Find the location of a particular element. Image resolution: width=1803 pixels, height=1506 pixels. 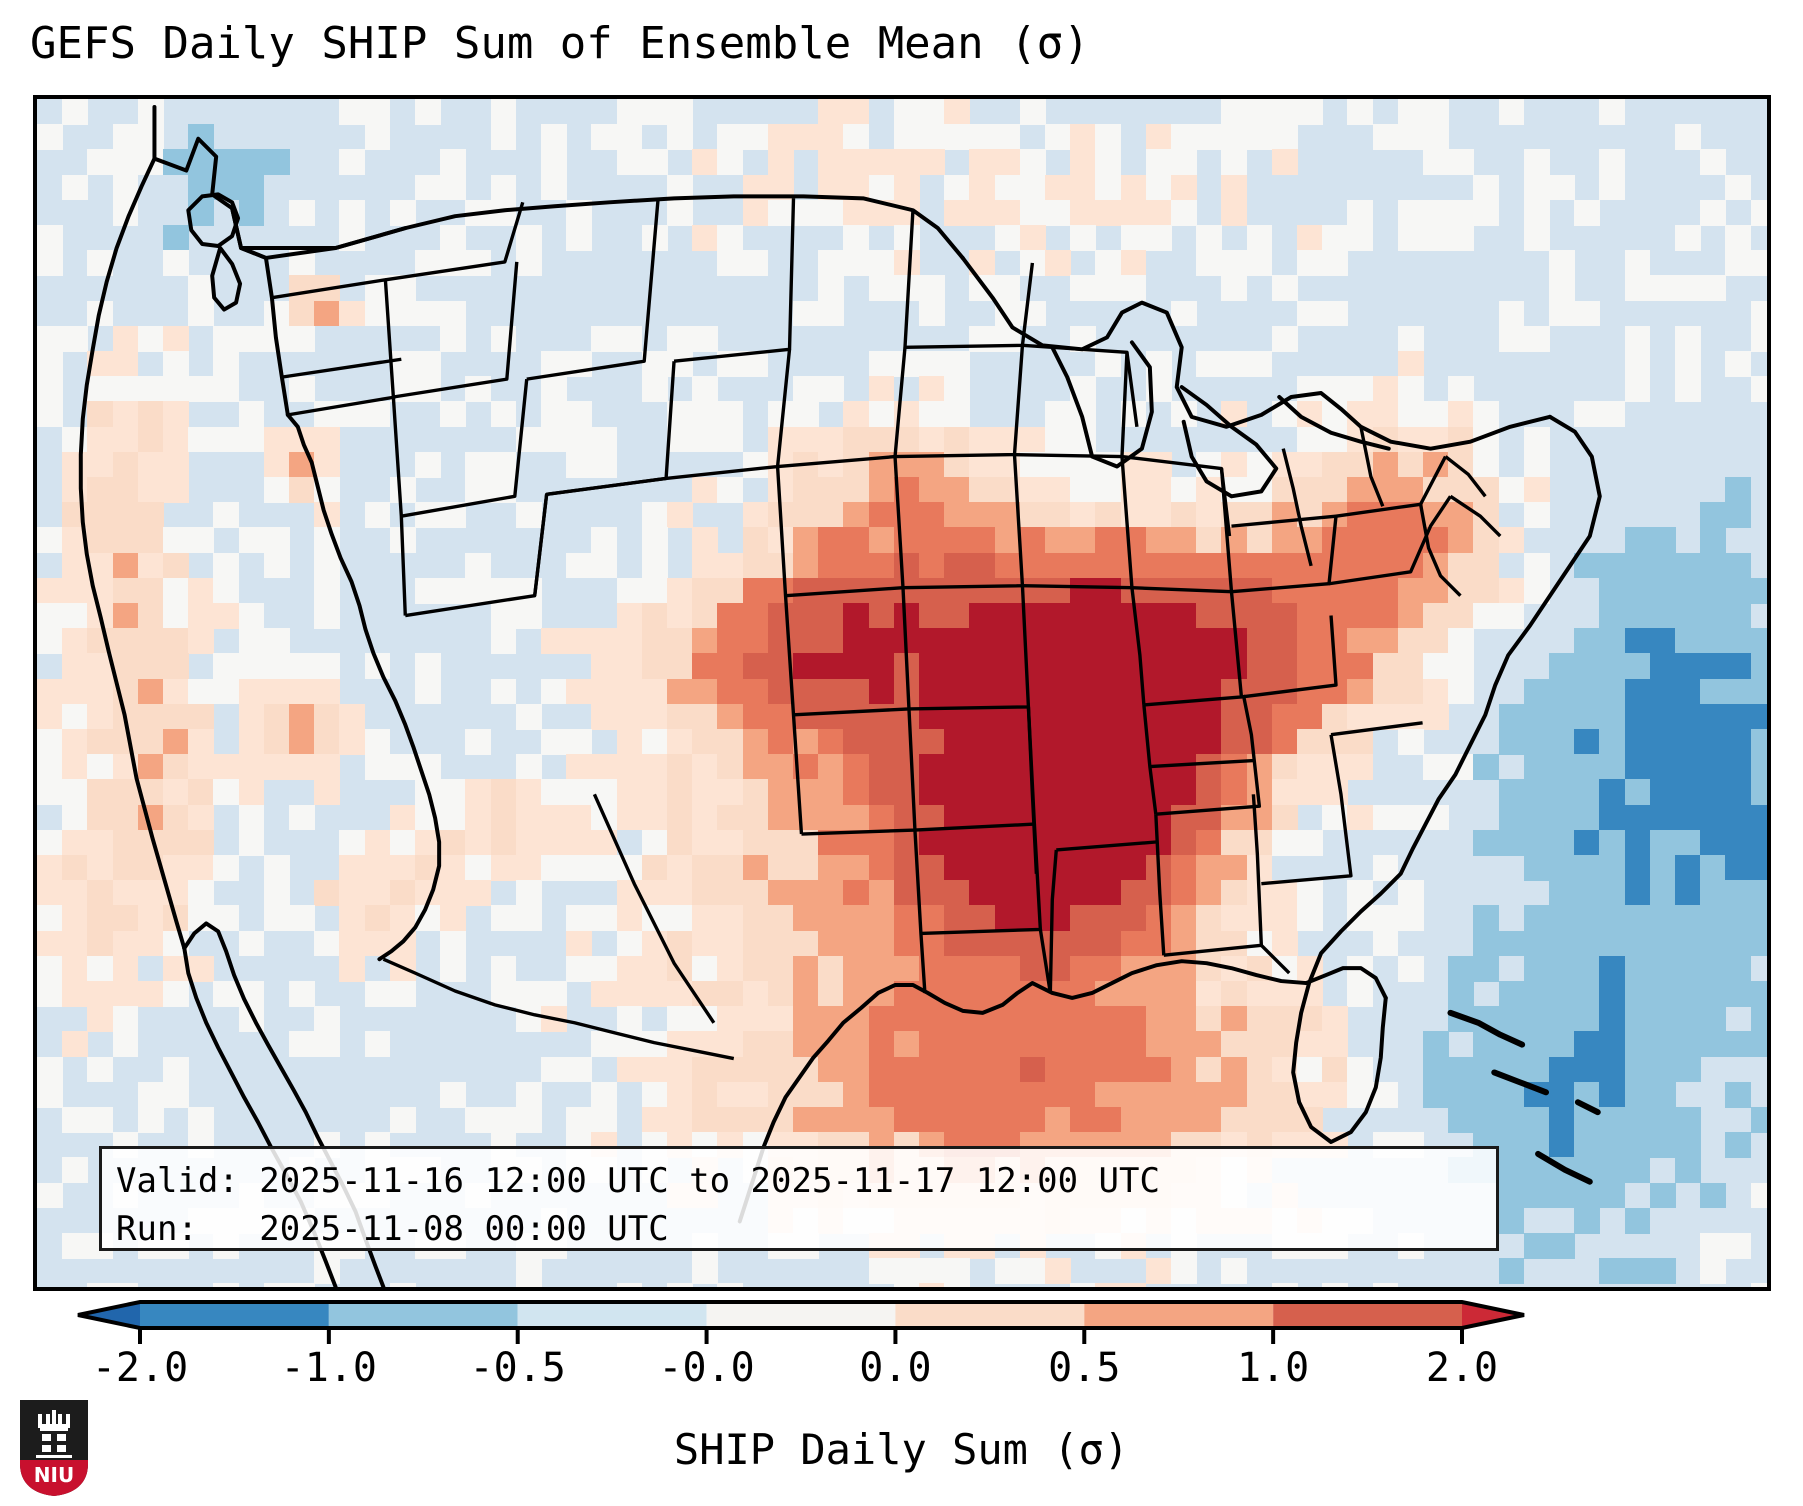

page-title: GEFS Daily SHIP Sum of Ensemble Mean (σ) is located at coordinates (560, 43).